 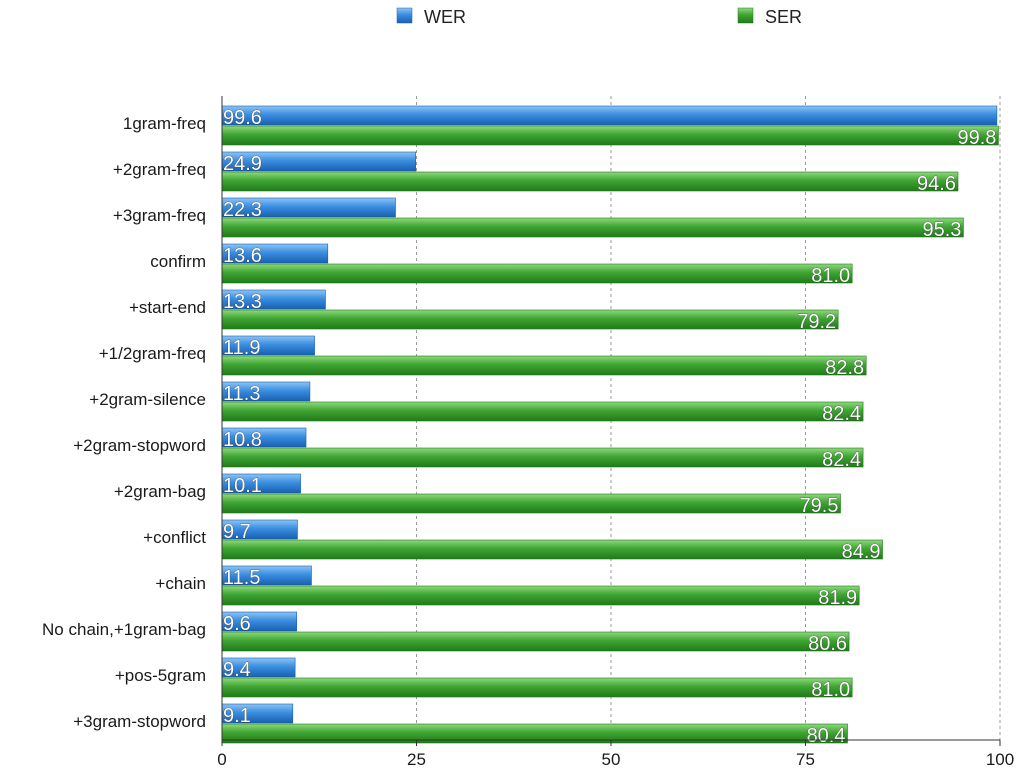 I want to click on category-label: +chain, so click(x=180, y=583).